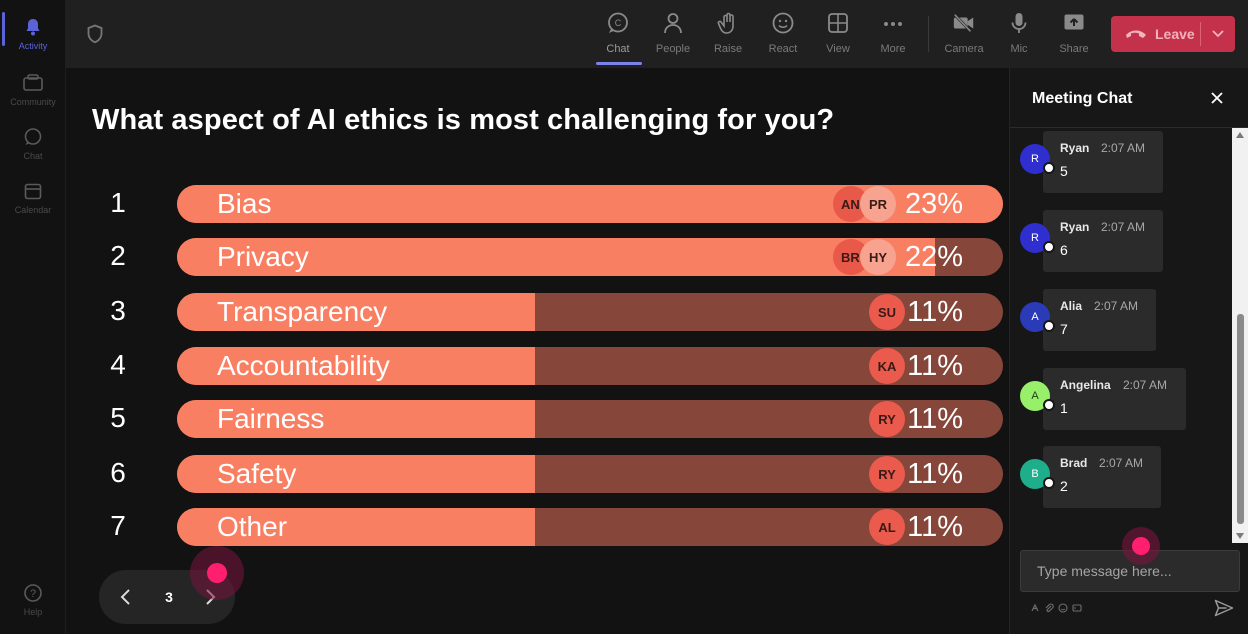 The image size is (1248, 634). What do you see at coordinates (1217, 98) in the screenshot?
I see `close-icon` at bounding box center [1217, 98].